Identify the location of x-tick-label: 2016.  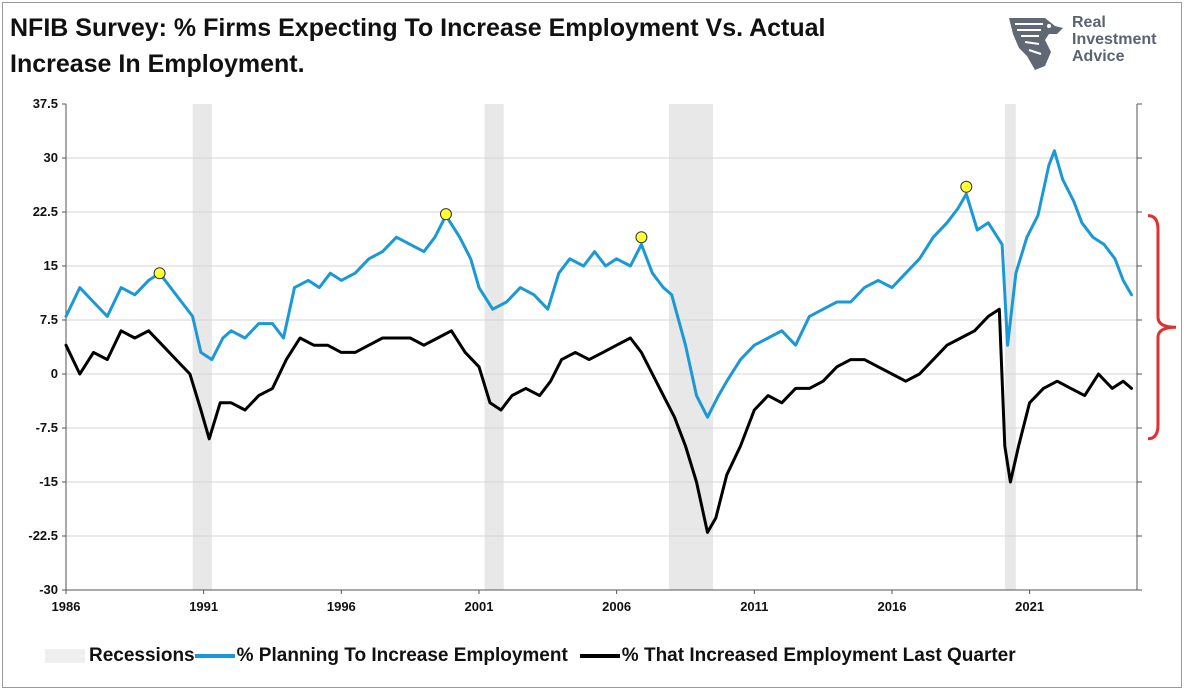
(892, 606).